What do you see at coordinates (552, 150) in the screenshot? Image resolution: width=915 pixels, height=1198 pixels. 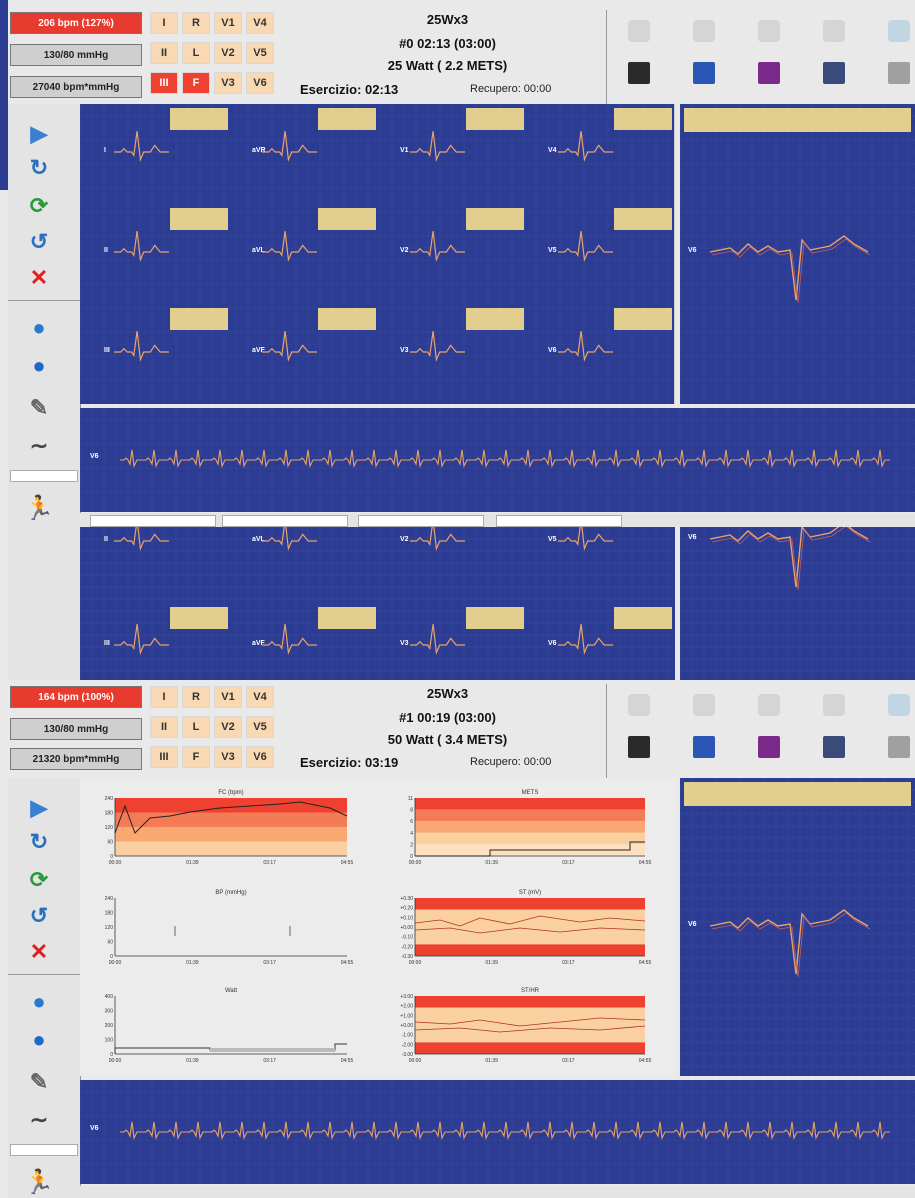 I see `lead-label-V4: V4` at bounding box center [552, 150].